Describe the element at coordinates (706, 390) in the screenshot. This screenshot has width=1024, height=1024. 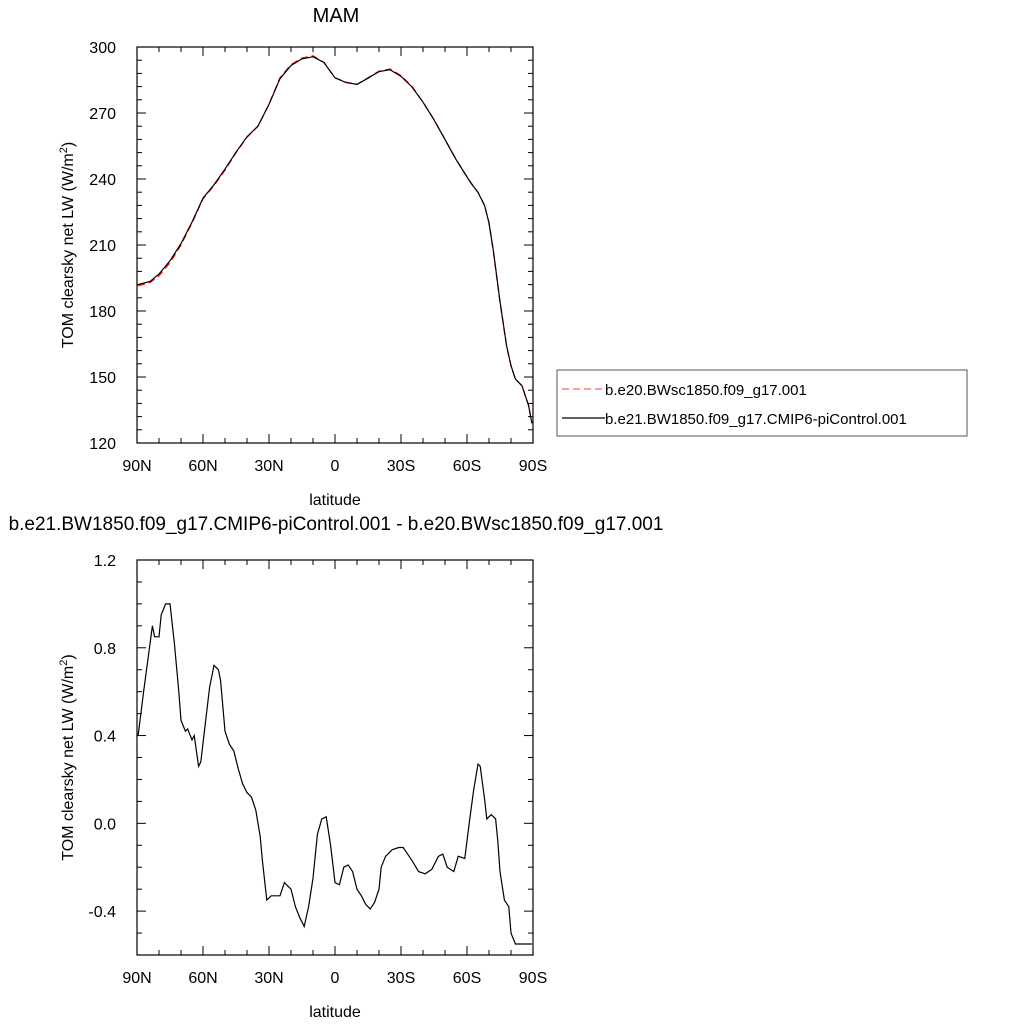
I see `legend-label-1: b.e20.BWsc1850.f09_g17.001` at that location.